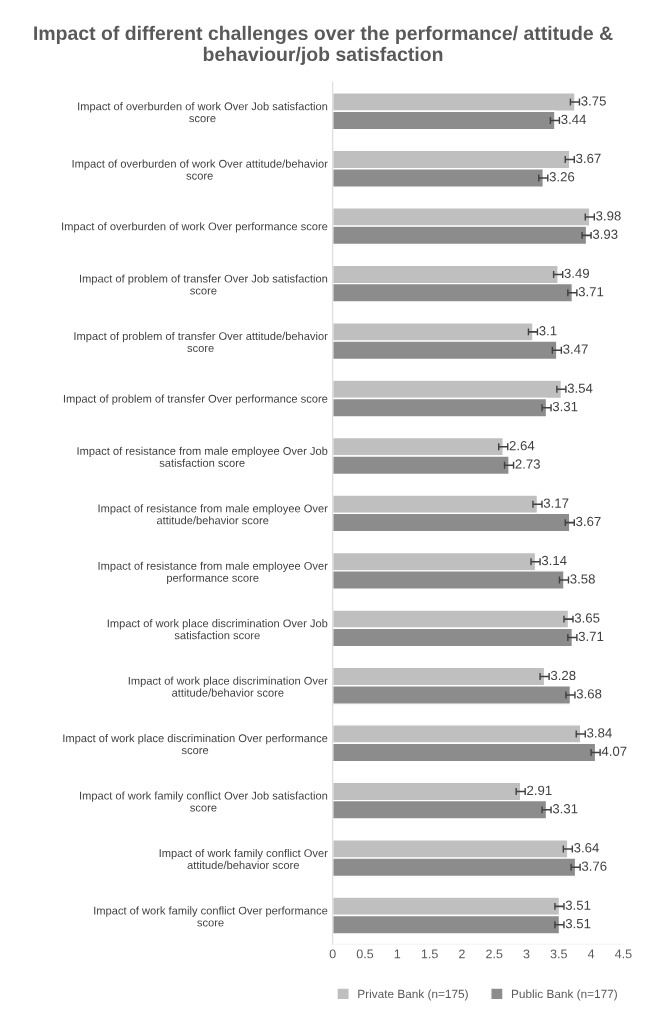  Describe the element at coordinates (593, 101) in the screenshot. I see `data-label: 3.75` at that location.